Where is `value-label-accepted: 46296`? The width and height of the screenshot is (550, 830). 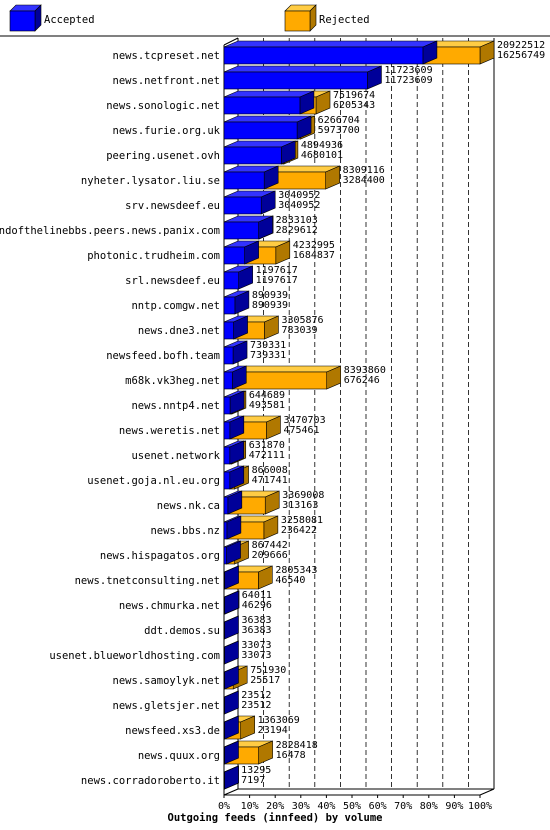 value-label-accepted: 46296 is located at coordinates (257, 605).